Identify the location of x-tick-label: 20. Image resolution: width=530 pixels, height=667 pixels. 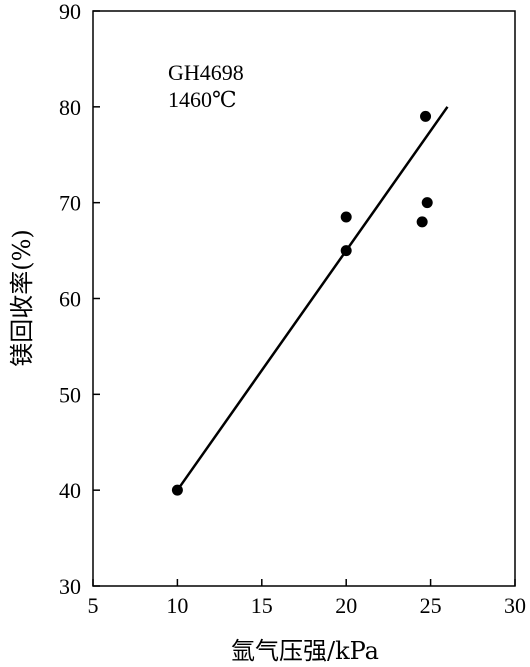
(346, 605).